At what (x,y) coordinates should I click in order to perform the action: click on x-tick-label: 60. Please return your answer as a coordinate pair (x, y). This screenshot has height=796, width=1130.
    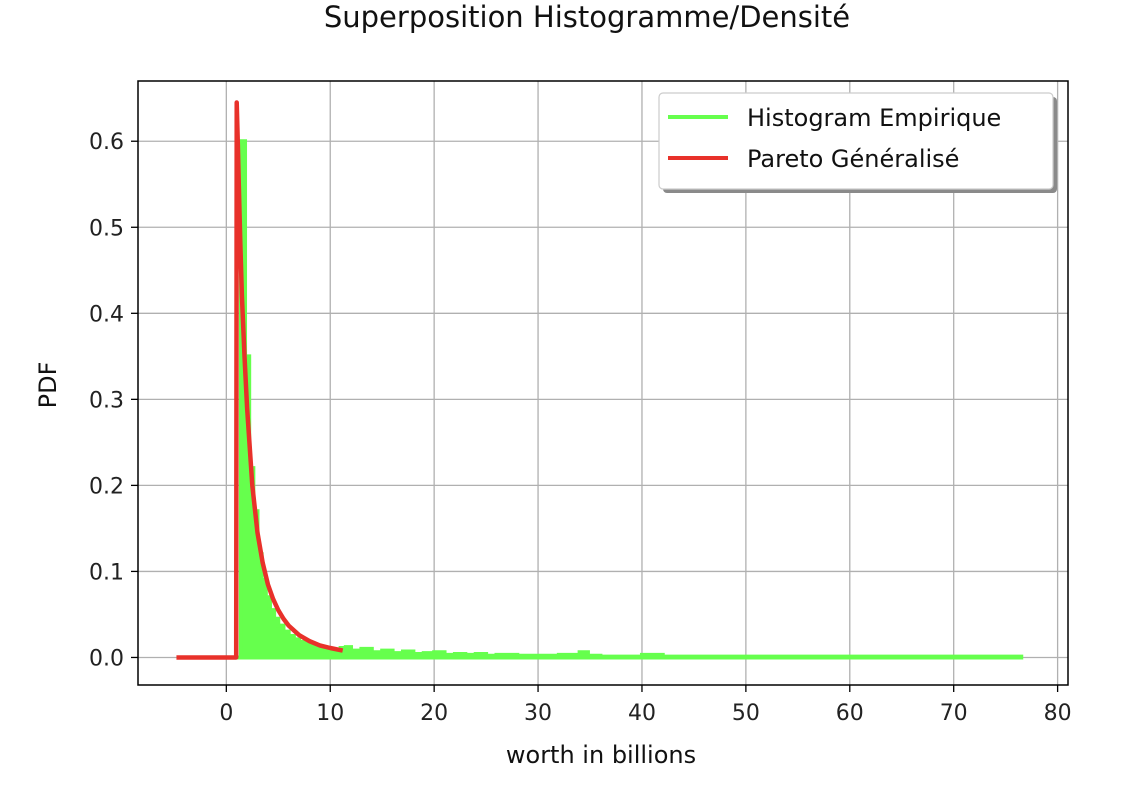
    Looking at the image, I should click on (850, 713).